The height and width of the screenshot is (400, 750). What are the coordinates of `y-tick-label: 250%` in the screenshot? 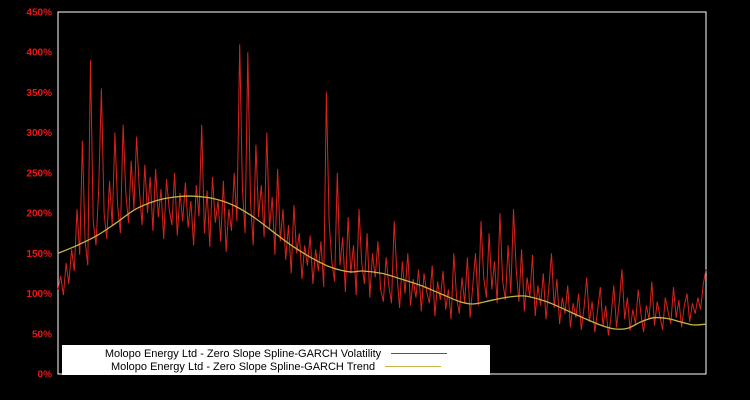 It's located at (39, 173).